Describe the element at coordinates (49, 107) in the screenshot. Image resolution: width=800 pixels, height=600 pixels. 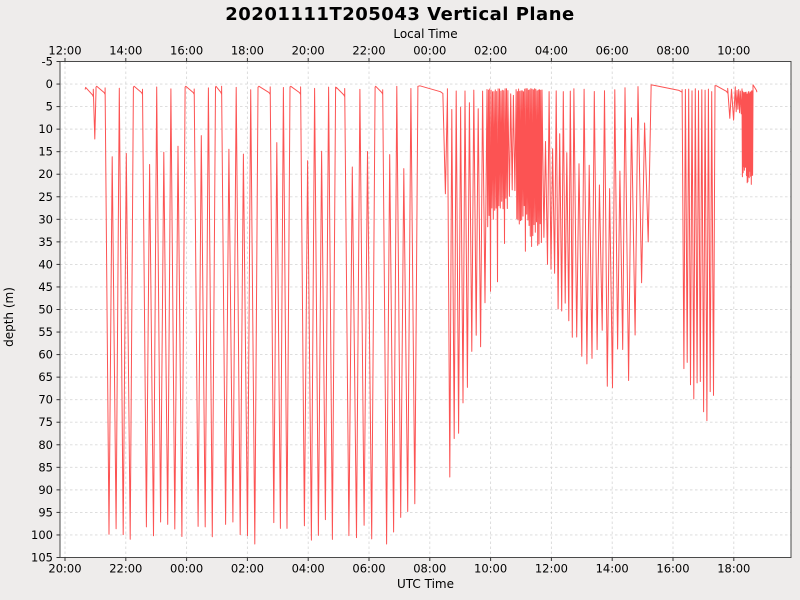
I see `y-tick-label: 5` at that location.